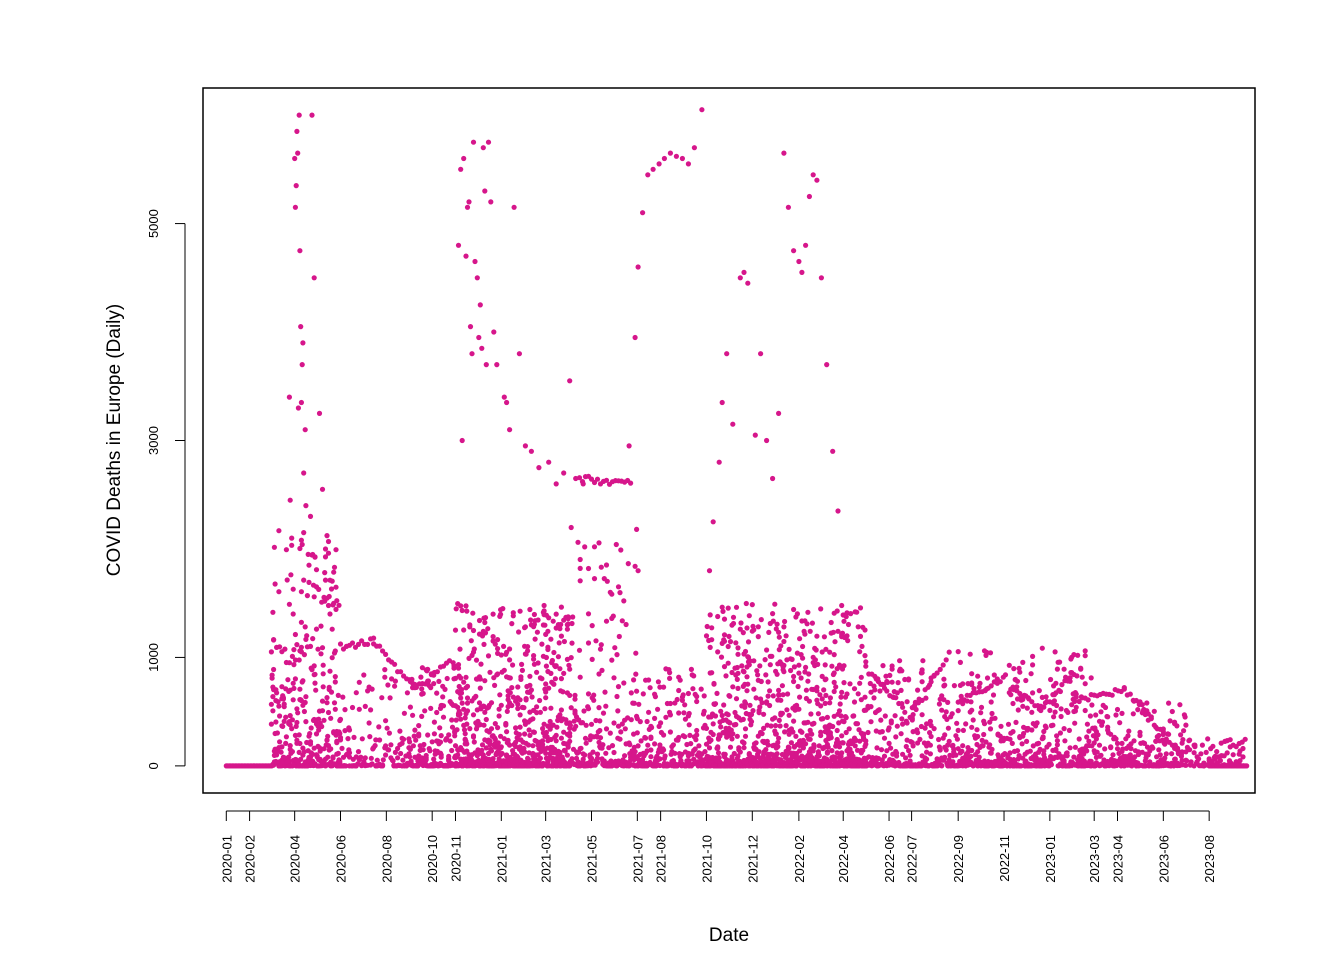  I want to click on x-tick-label: 2021-10, so click(706, 859).